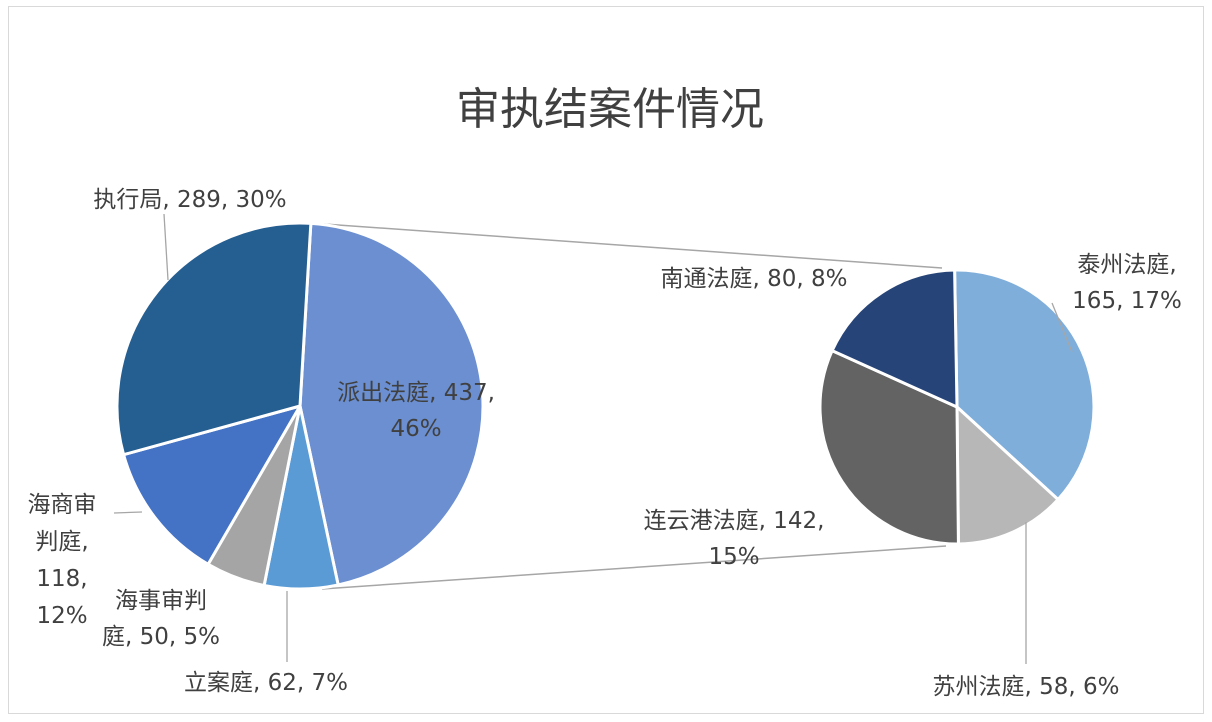 Image resolution: width=1212 pixels, height=722 pixels. I want to click on data-label-nt: 南通法庭, 80, 8%, so click(754, 279).